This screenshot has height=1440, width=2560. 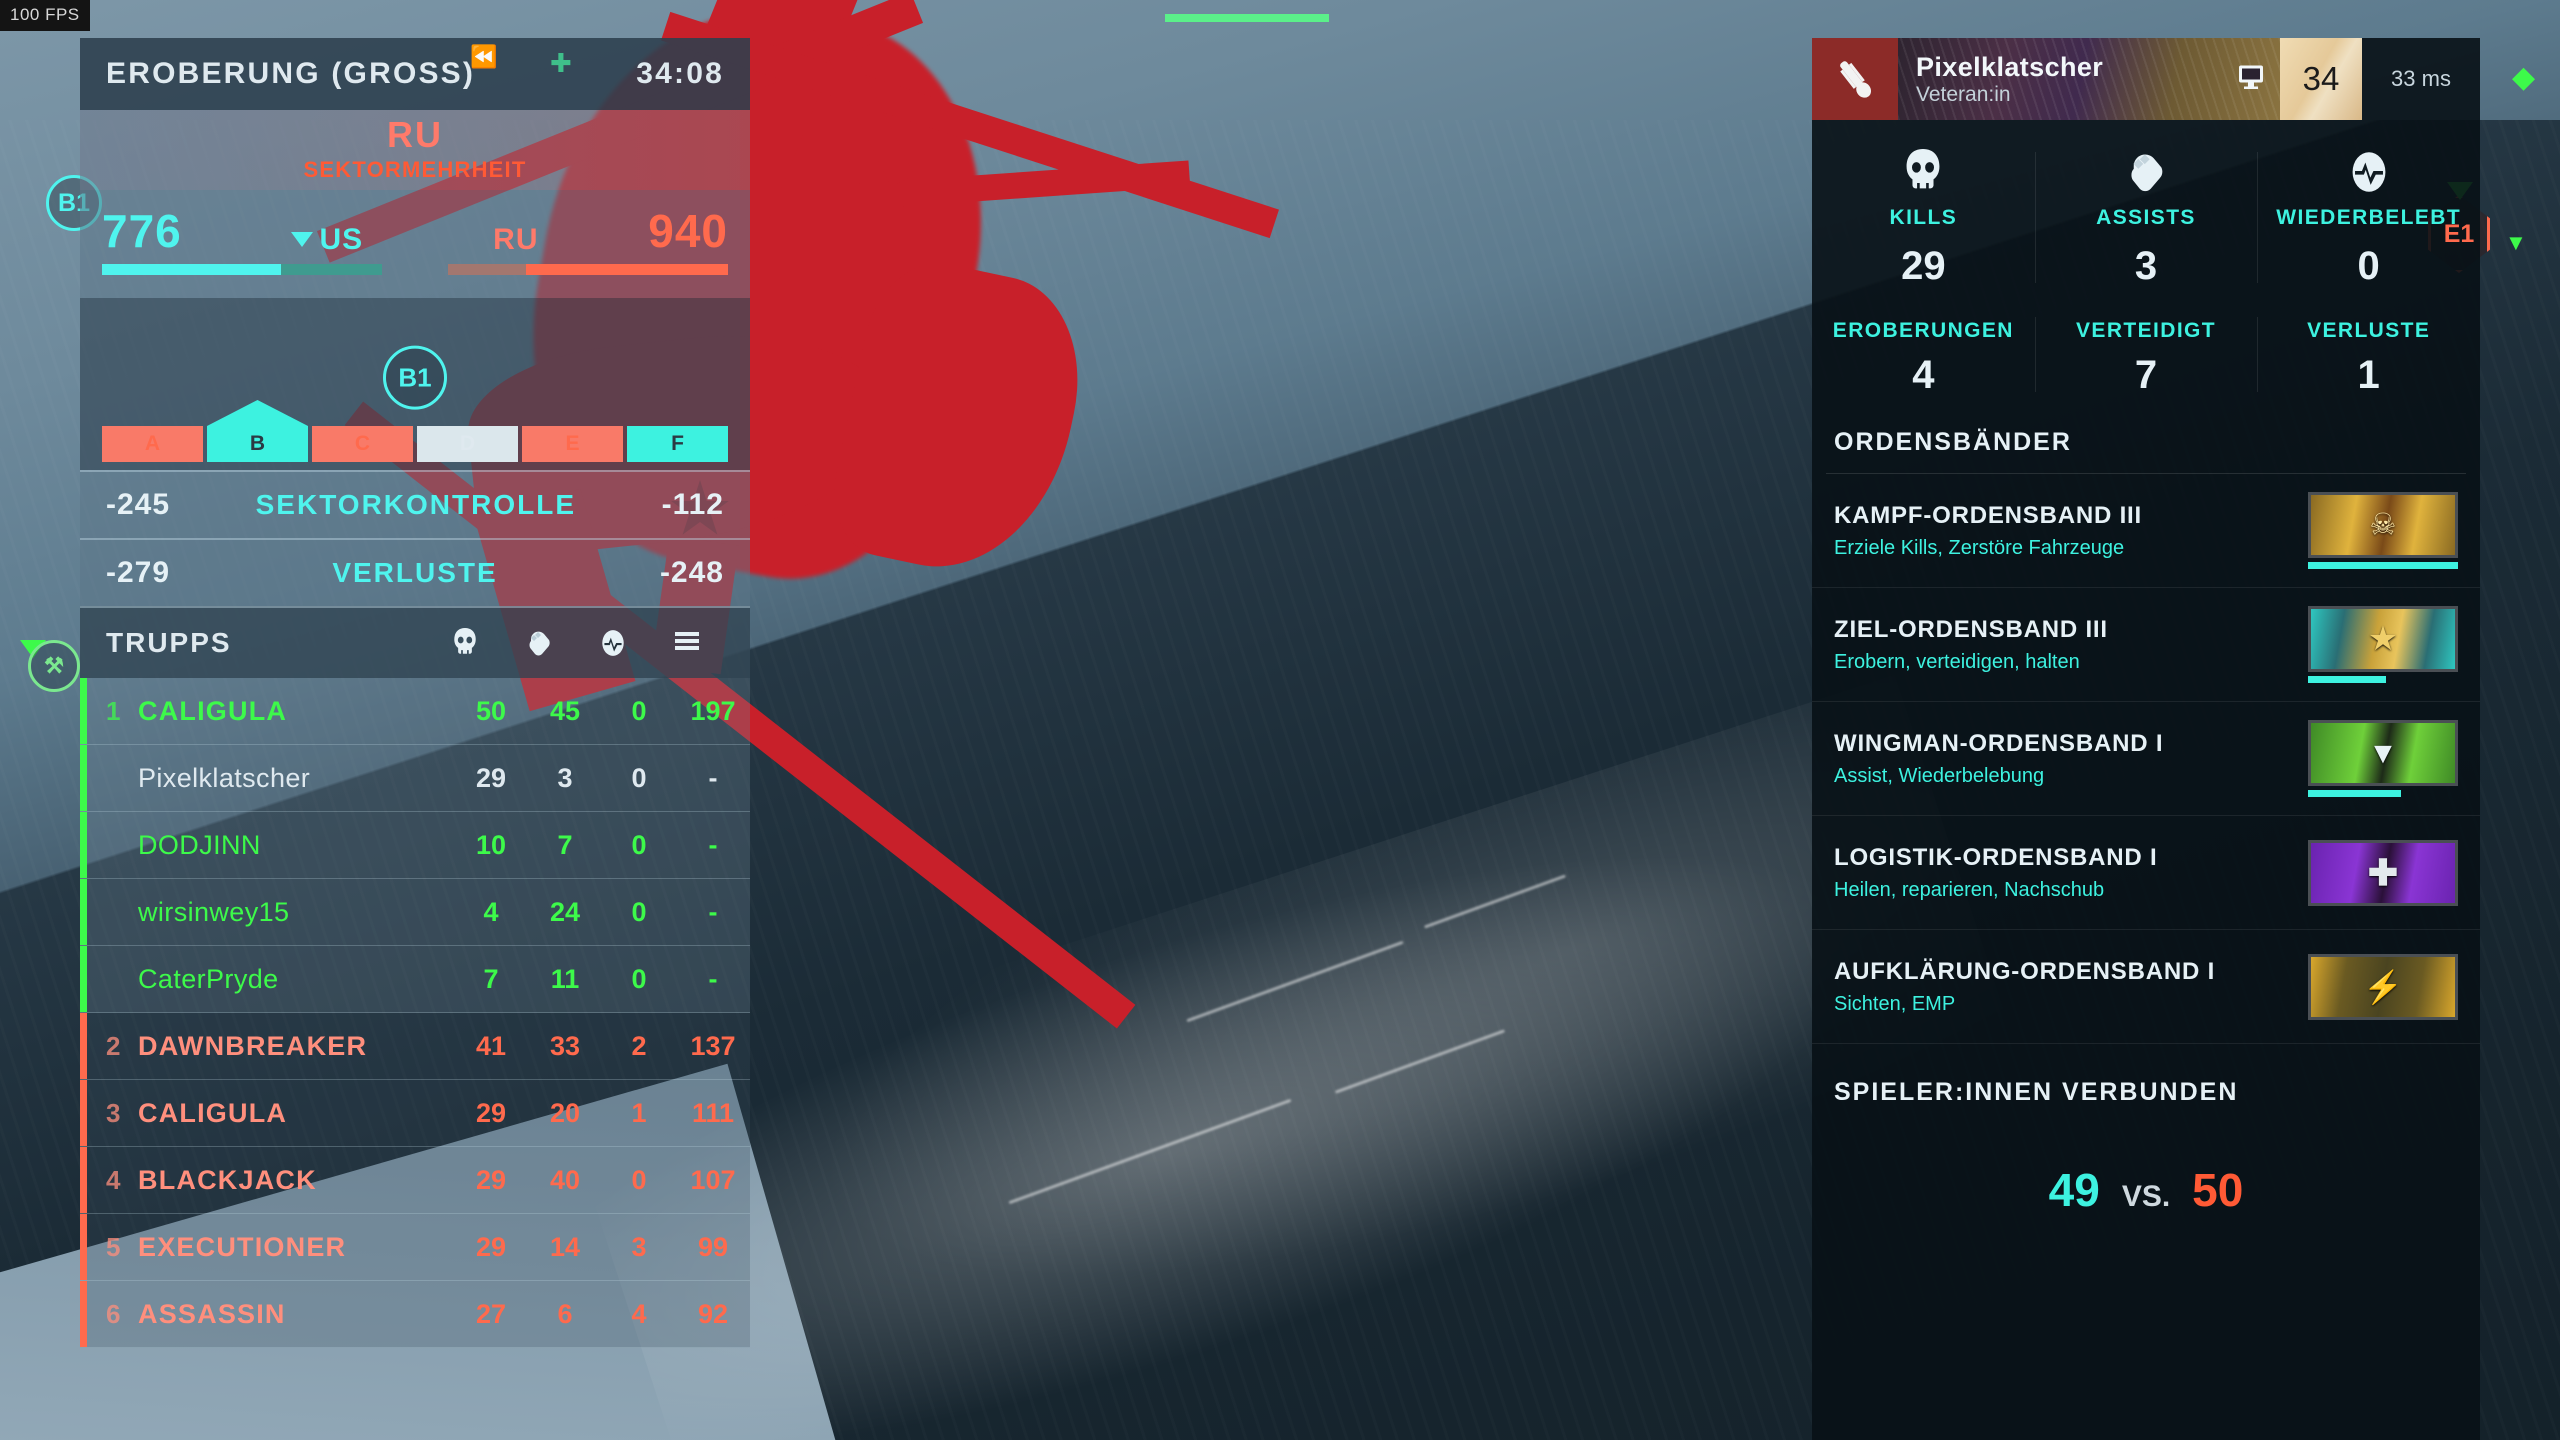 I want to click on kills-value: 10, so click(x=491, y=844).